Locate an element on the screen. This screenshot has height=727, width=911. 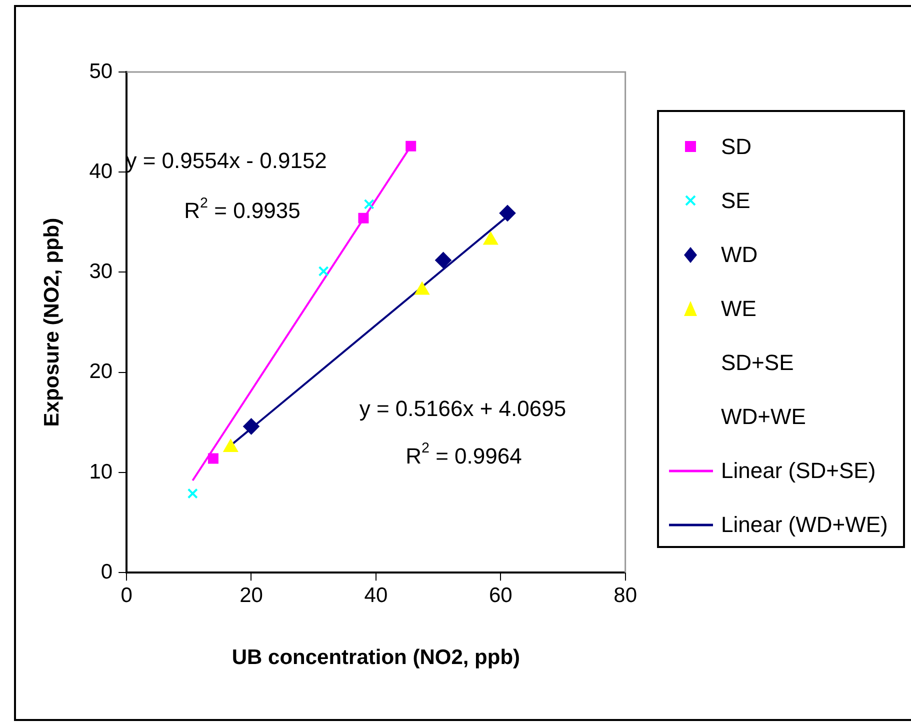
y-tick-label: 30 is located at coordinates (101, 272).